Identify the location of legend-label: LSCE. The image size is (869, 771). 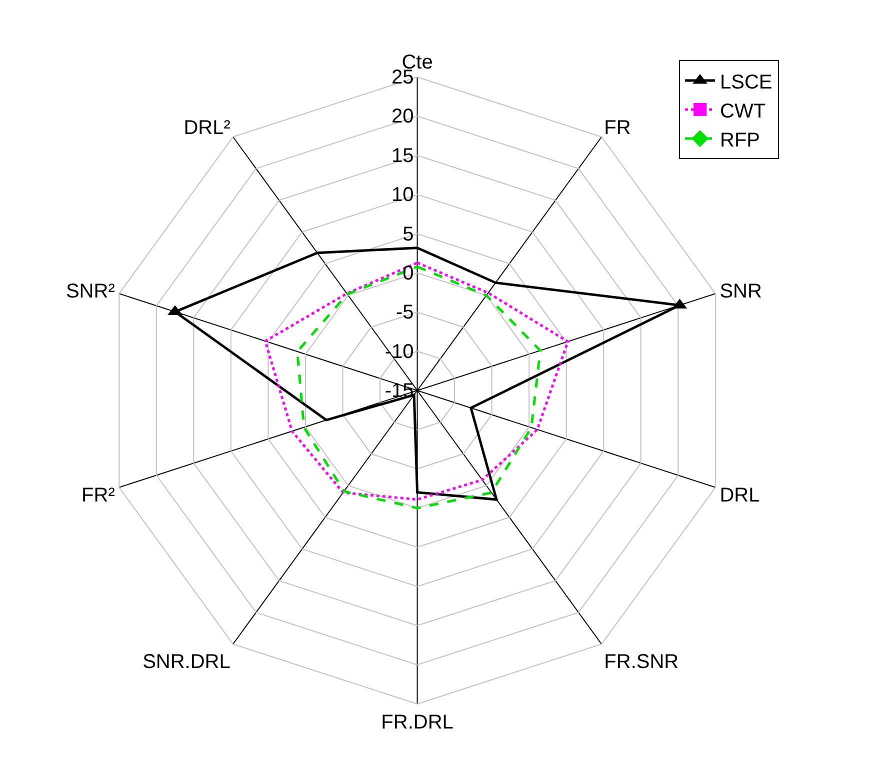
(746, 82).